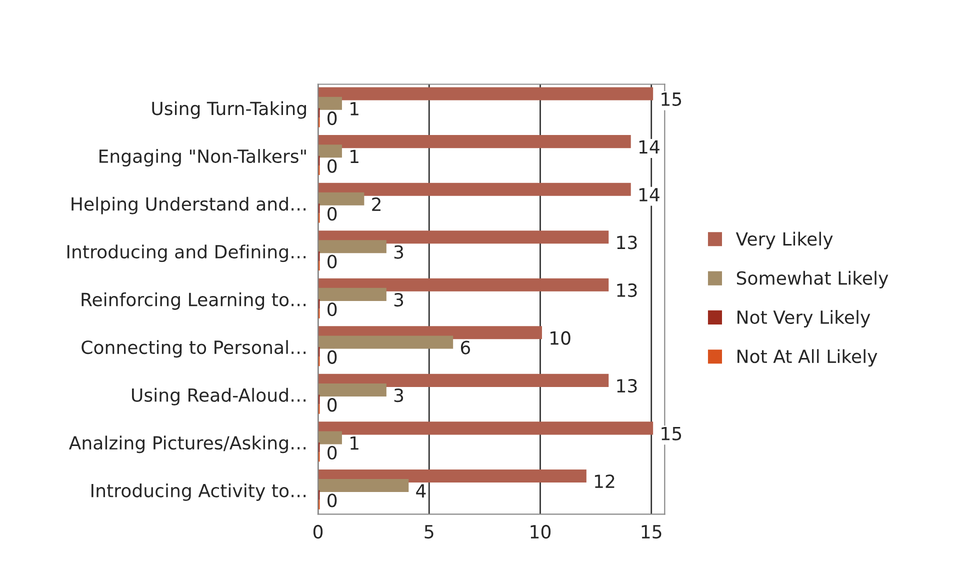  Describe the element at coordinates (229, 110) in the screenshot. I see `y-tick-label: Using Turn-Taking` at that location.